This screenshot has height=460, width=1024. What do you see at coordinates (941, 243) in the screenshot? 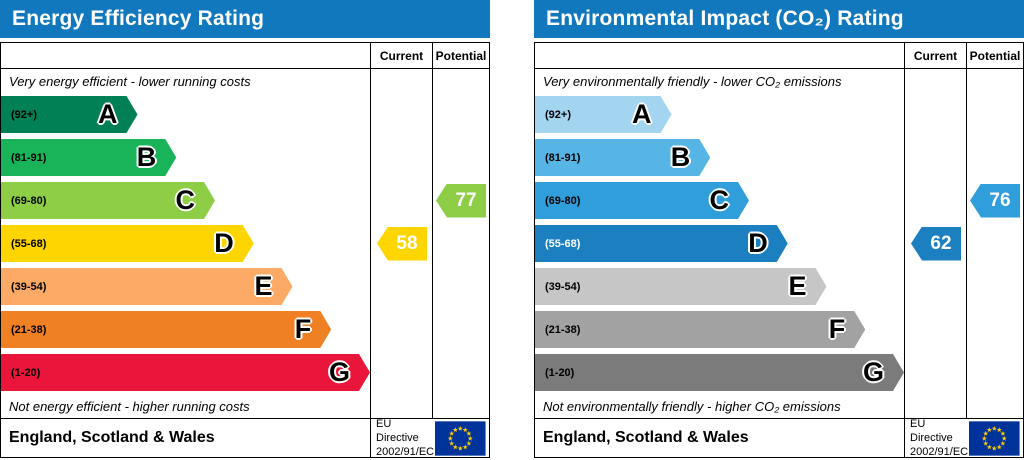
I see `current-rating-value: 62` at bounding box center [941, 243].